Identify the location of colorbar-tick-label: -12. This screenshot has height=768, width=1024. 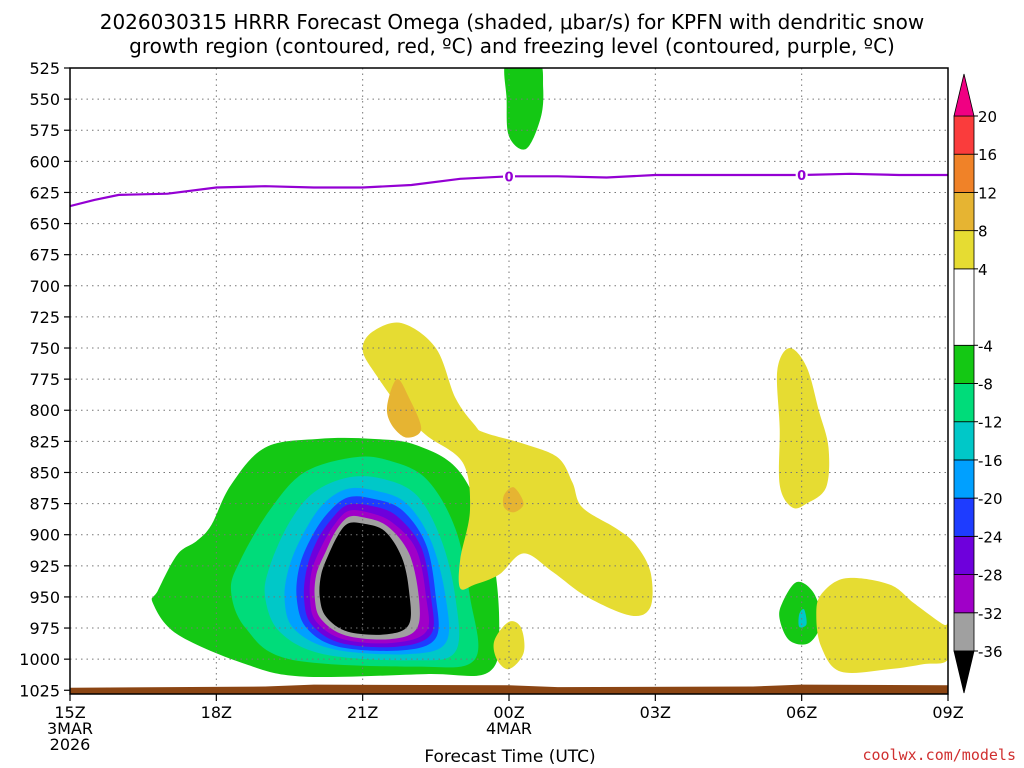
(990, 423).